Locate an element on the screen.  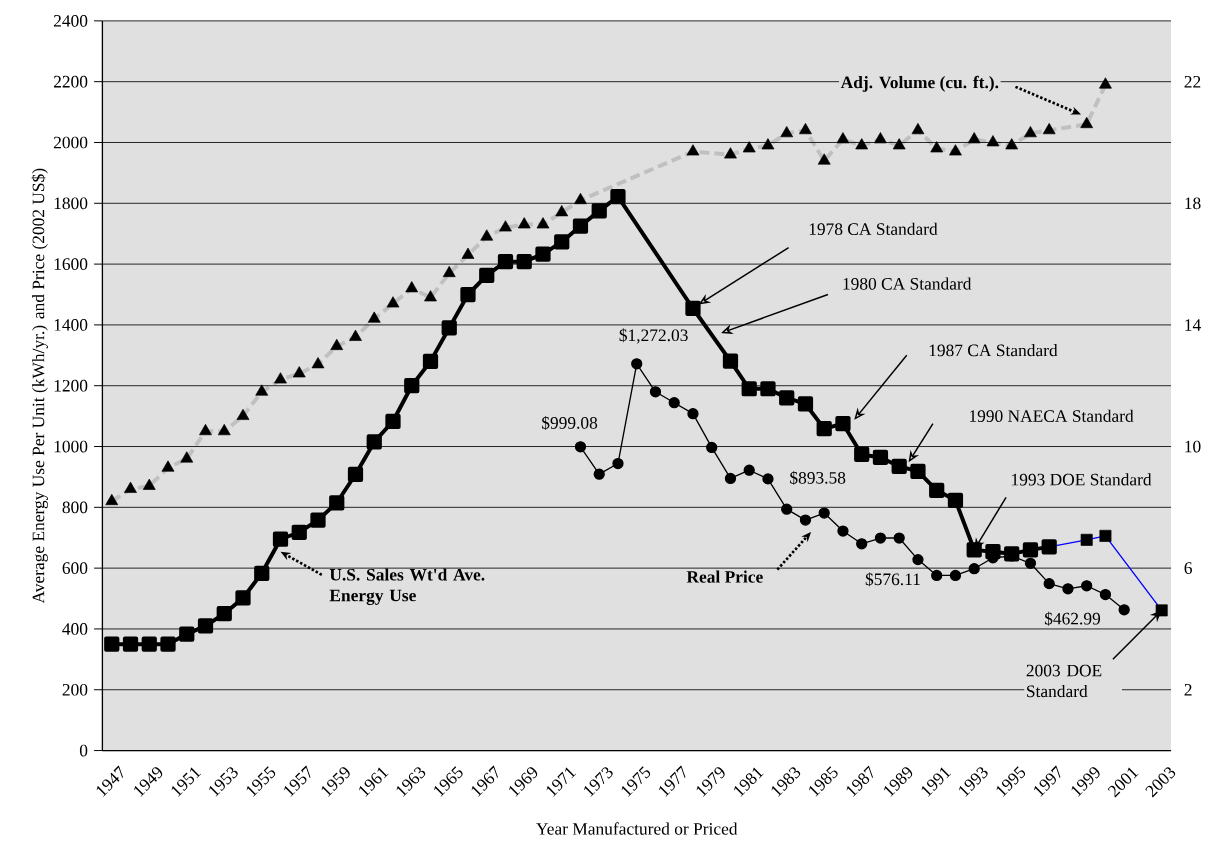
data-label: $576.11 is located at coordinates (892, 579).